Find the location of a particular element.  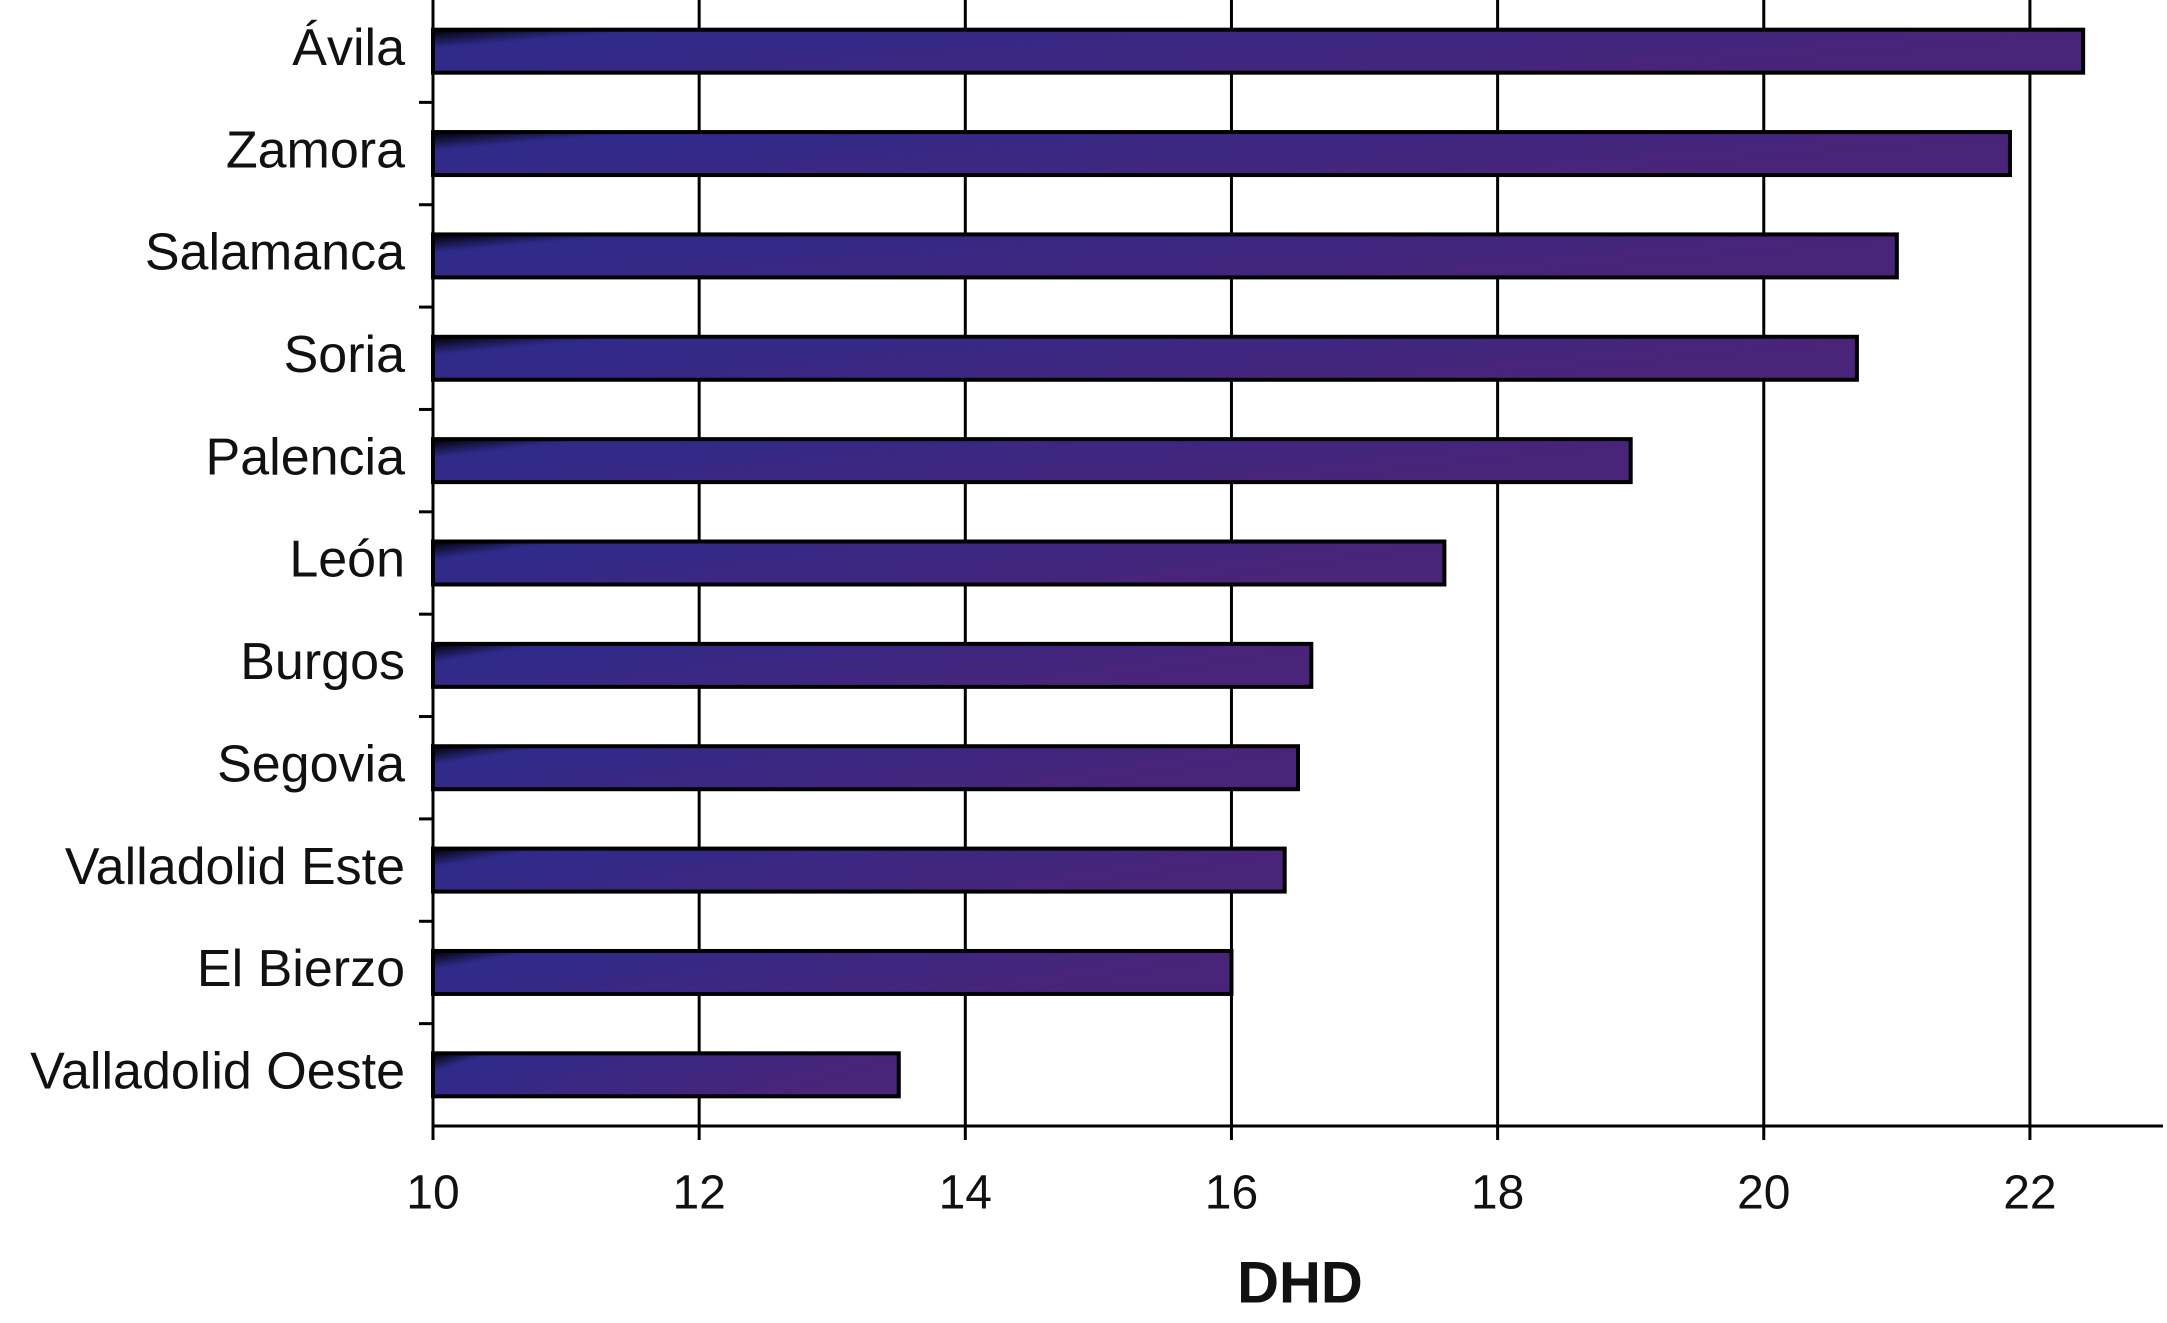

x-tick-label: 16 is located at coordinates (1231, 1193).